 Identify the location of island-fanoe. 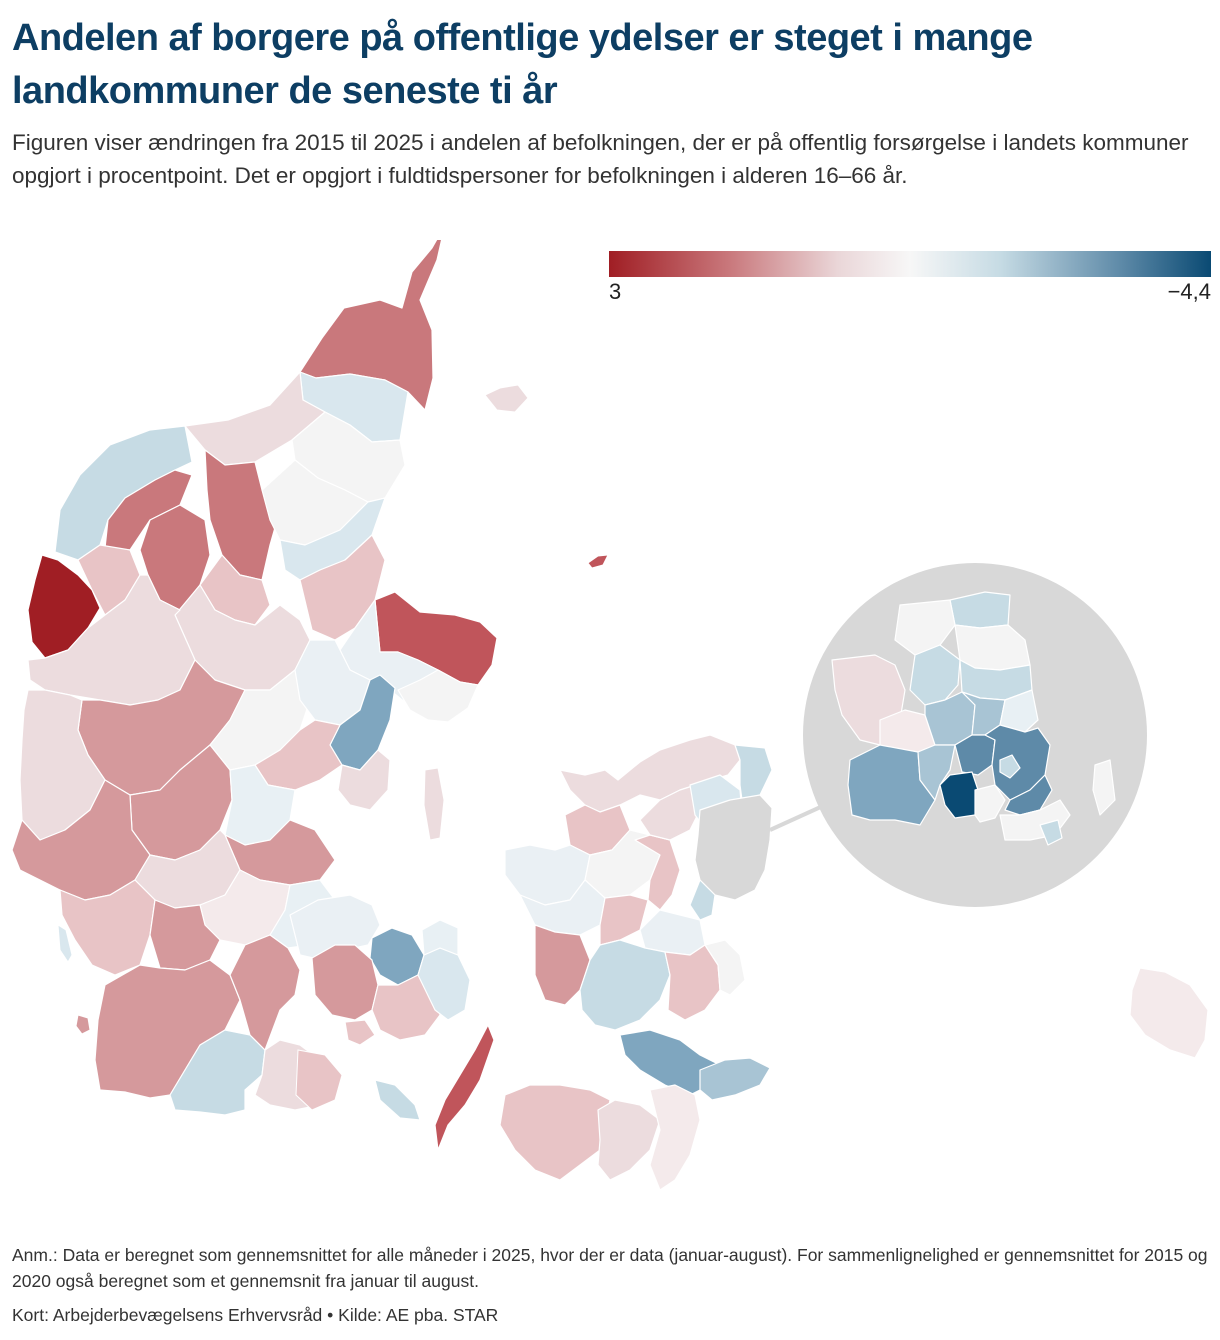
(65, 943).